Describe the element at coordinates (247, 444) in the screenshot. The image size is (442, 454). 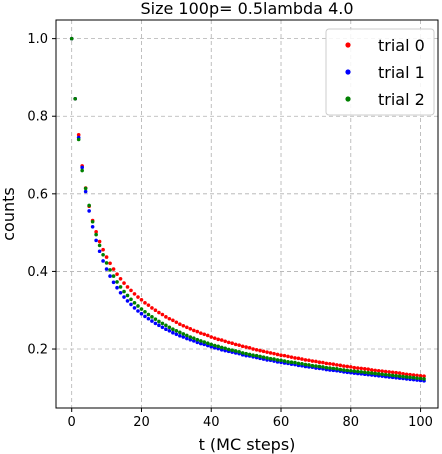
I see `x-axis-label: t (MC steps)` at that location.